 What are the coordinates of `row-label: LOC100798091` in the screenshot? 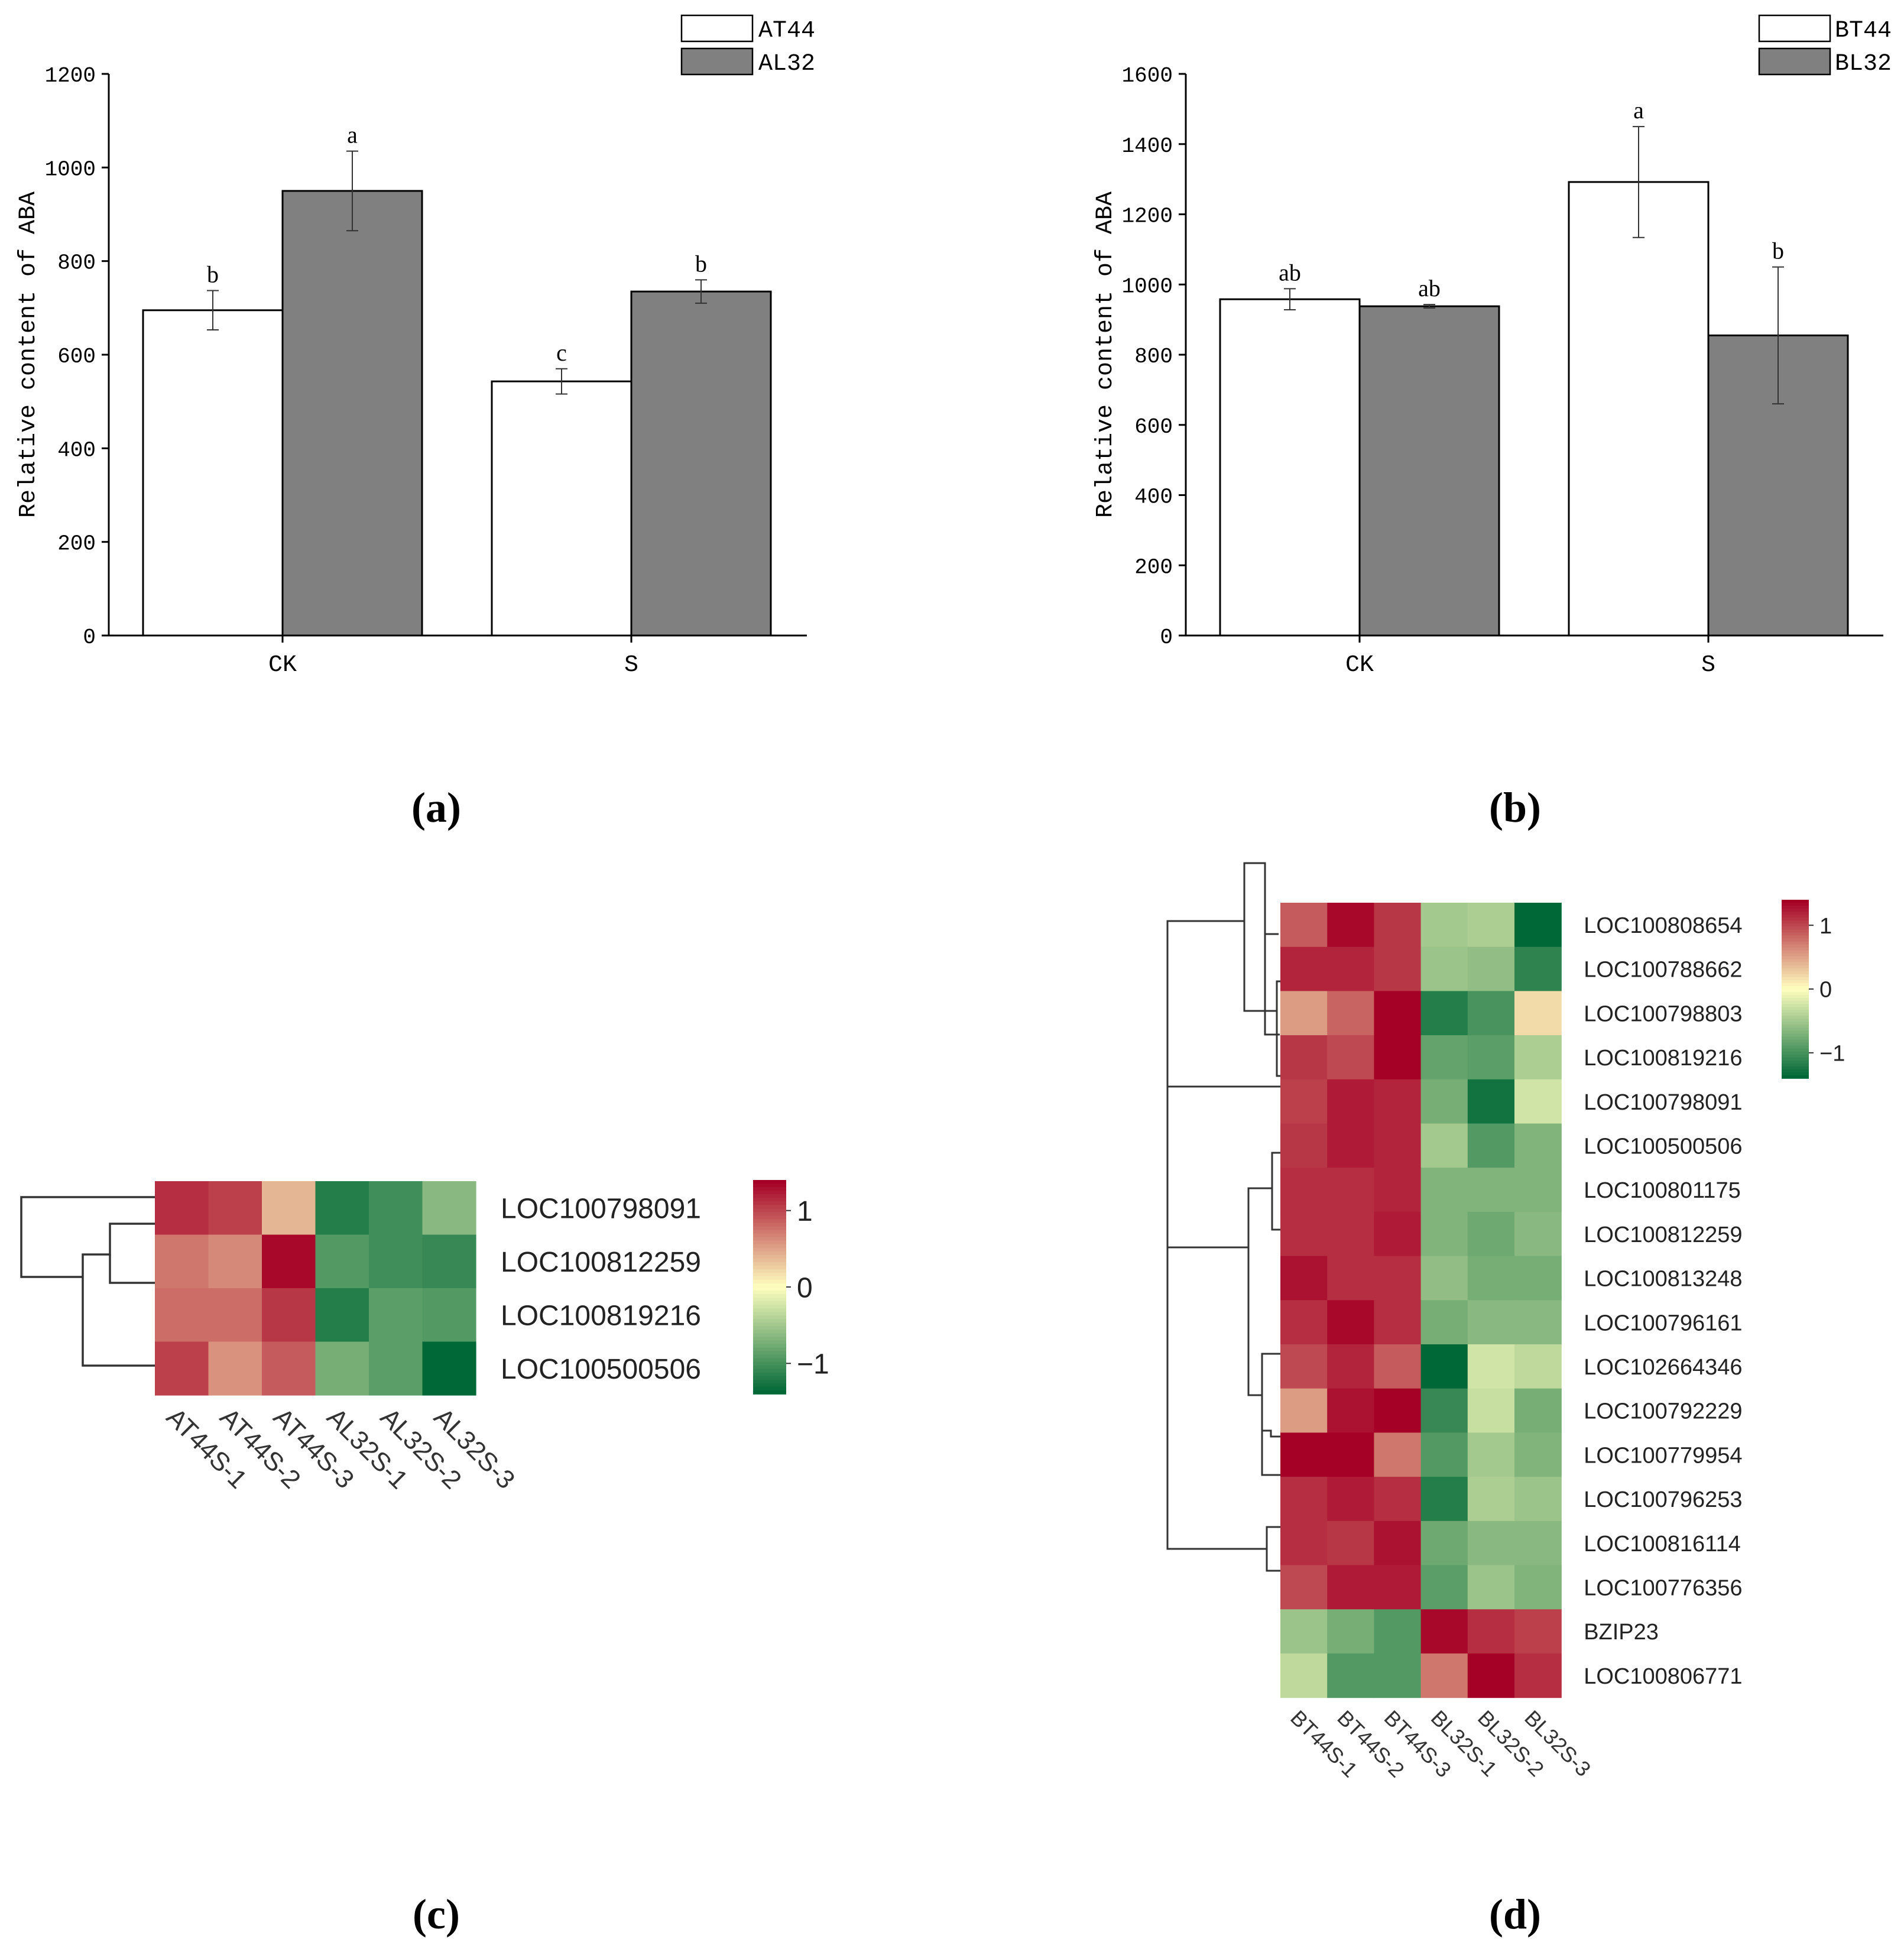 It's located at (1663, 1102).